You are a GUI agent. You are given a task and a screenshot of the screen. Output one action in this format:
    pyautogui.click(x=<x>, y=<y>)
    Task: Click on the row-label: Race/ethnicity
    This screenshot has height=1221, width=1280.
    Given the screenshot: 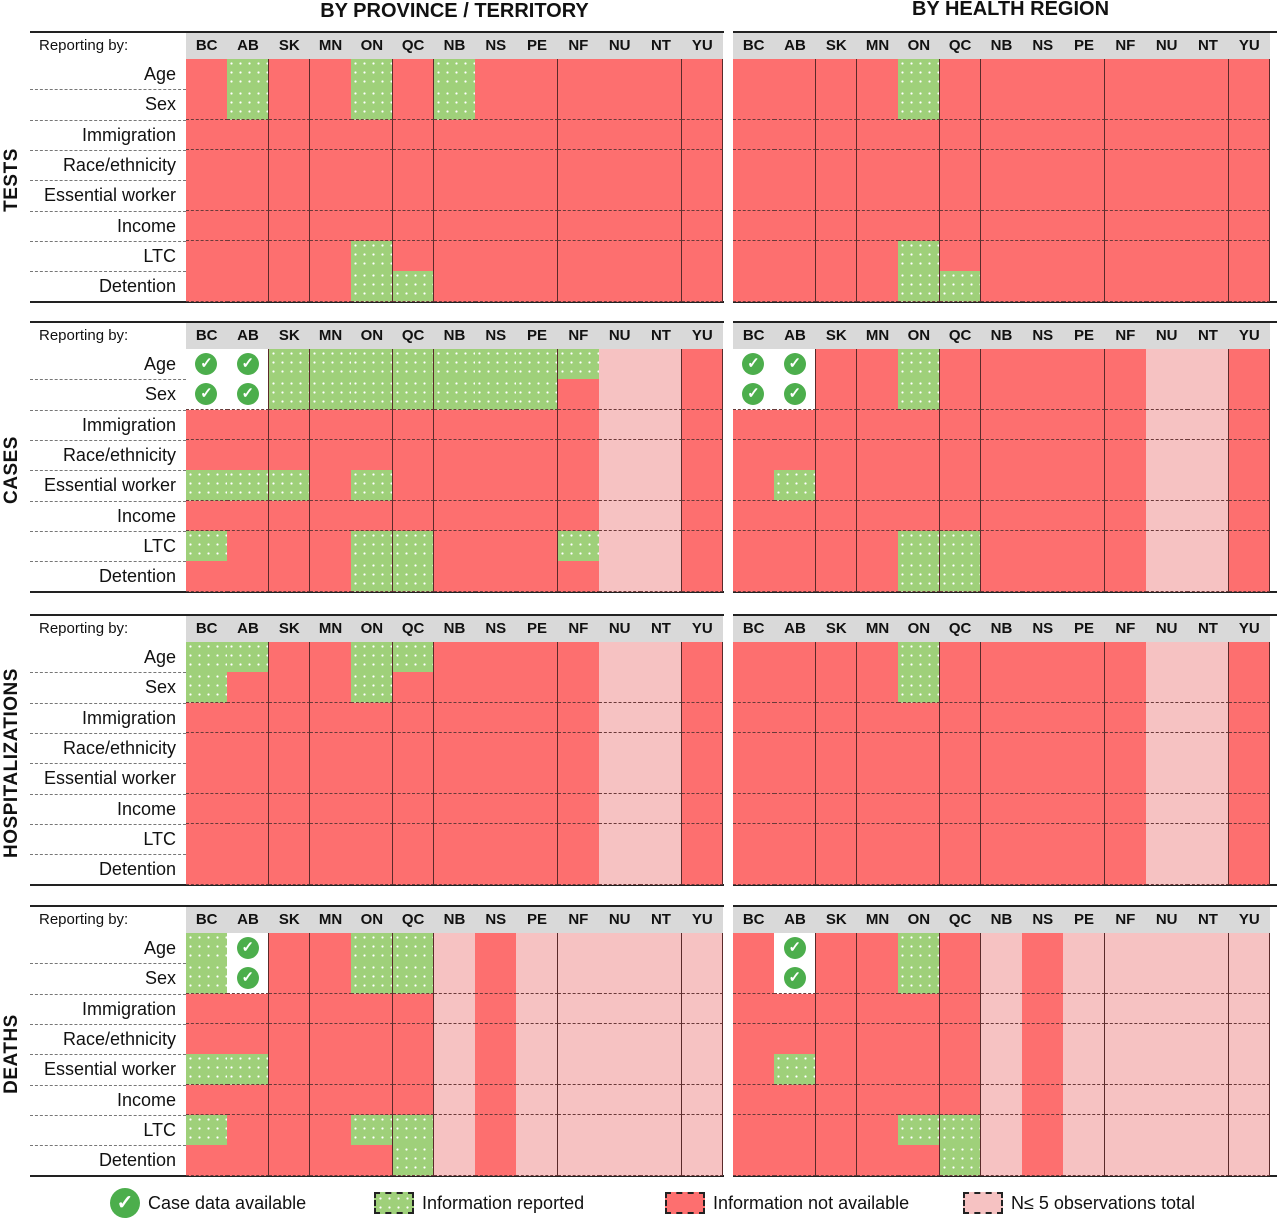 What is the action you would take?
    pyautogui.click(x=119, y=164)
    